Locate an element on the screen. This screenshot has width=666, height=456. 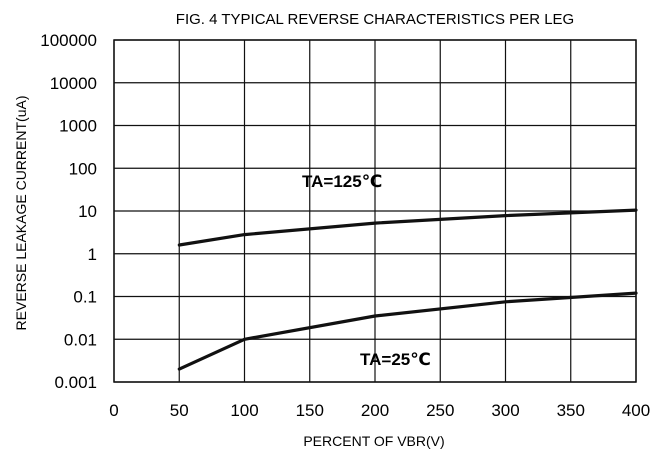
y-tick-label-2: 1000 is located at coordinates (78, 126).